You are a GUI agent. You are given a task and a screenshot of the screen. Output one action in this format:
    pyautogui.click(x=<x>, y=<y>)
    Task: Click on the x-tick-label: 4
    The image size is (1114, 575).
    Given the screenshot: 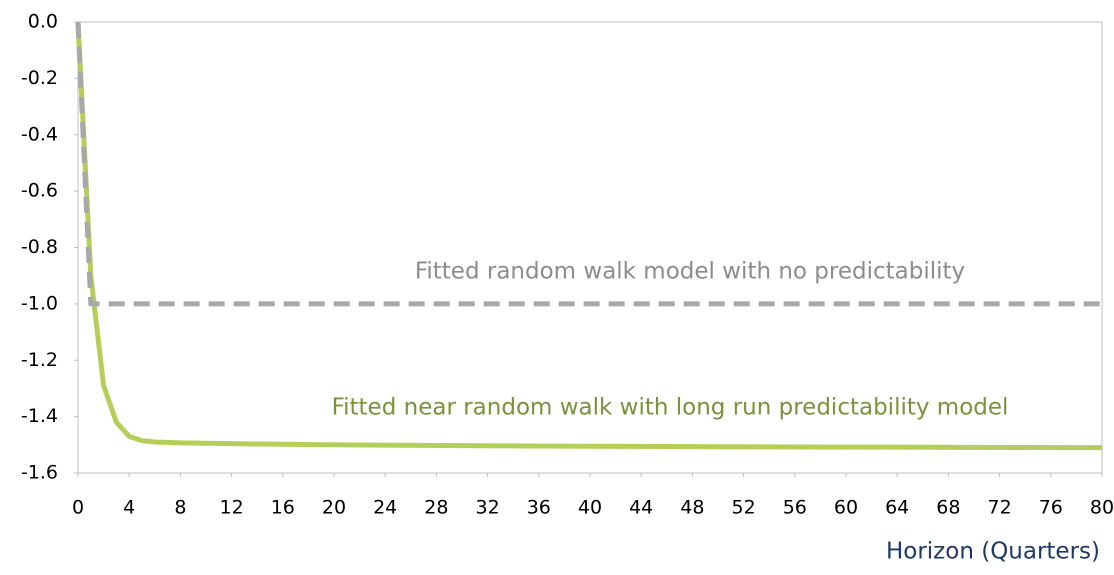 What is the action you would take?
    pyautogui.click(x=129, y=508)
    